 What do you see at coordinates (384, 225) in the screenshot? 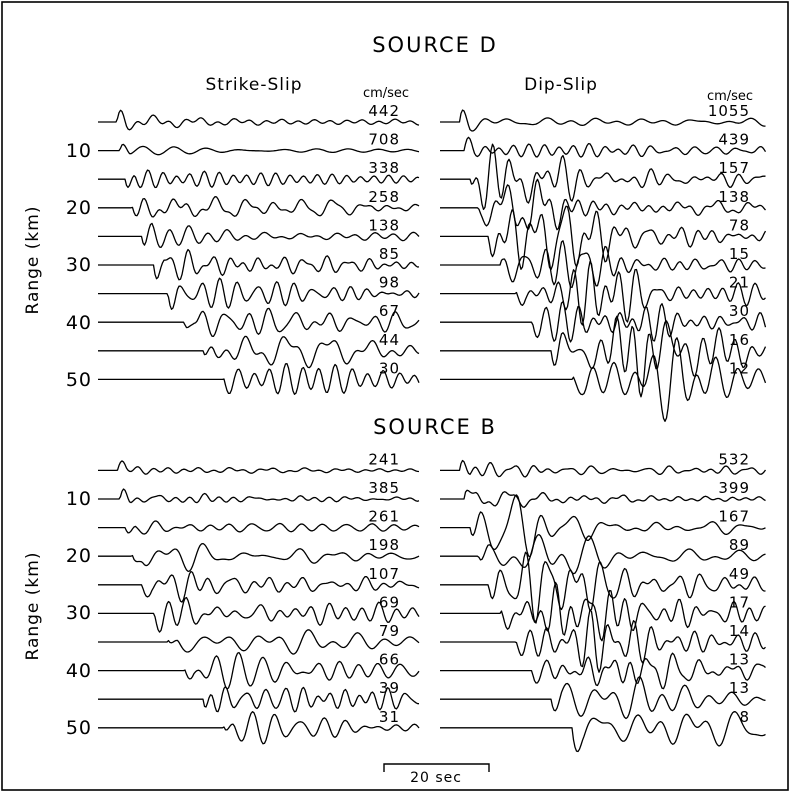
I see `amplitude-label-d-strike-25km: 138` at bounding box center [384, 225].